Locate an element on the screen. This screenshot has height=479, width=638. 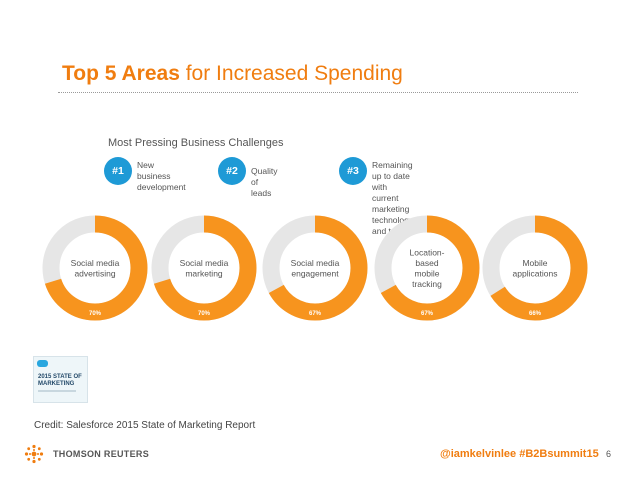
donut-chart-5: Mobile applications 66% is located at coordinates (535, 268).